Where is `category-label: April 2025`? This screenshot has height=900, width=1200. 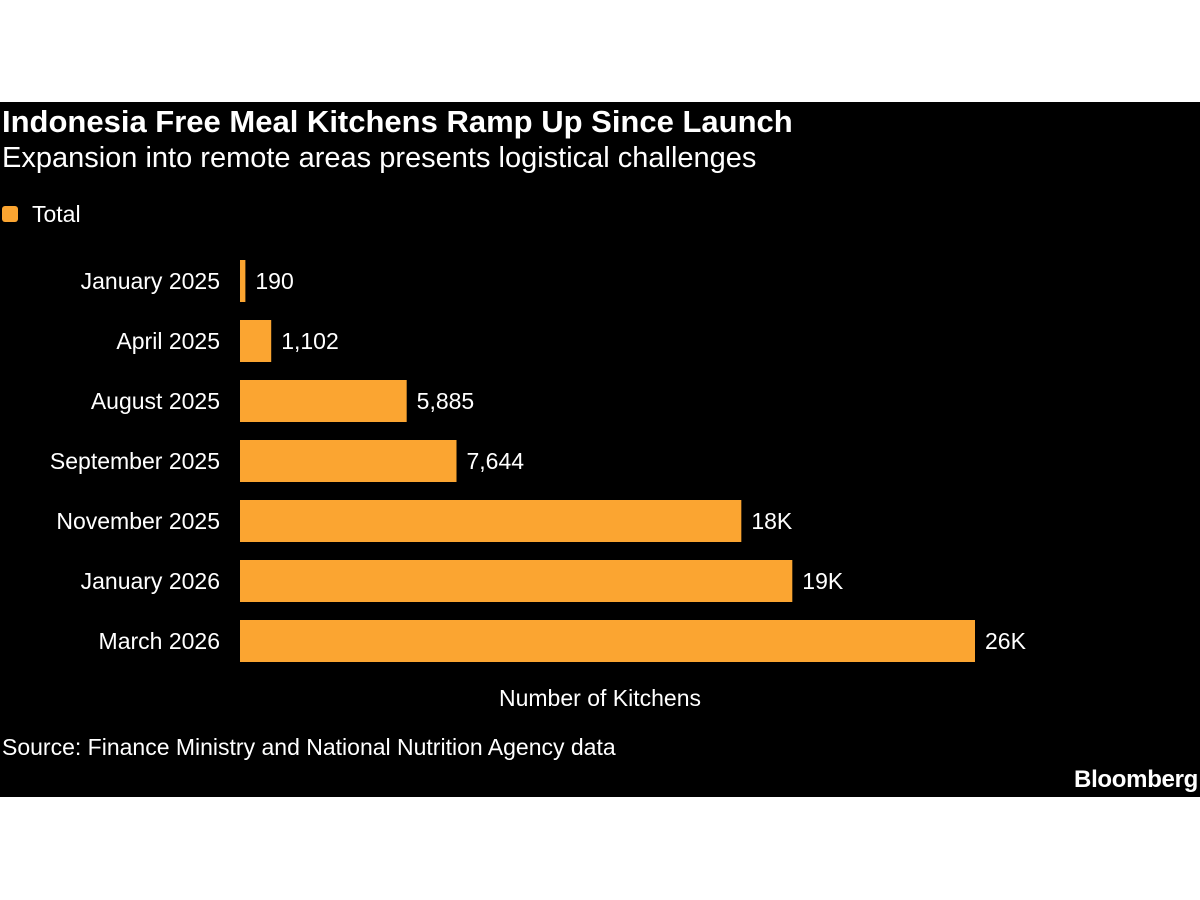
category-label: April 2025 is located at coordinates (168, 341).